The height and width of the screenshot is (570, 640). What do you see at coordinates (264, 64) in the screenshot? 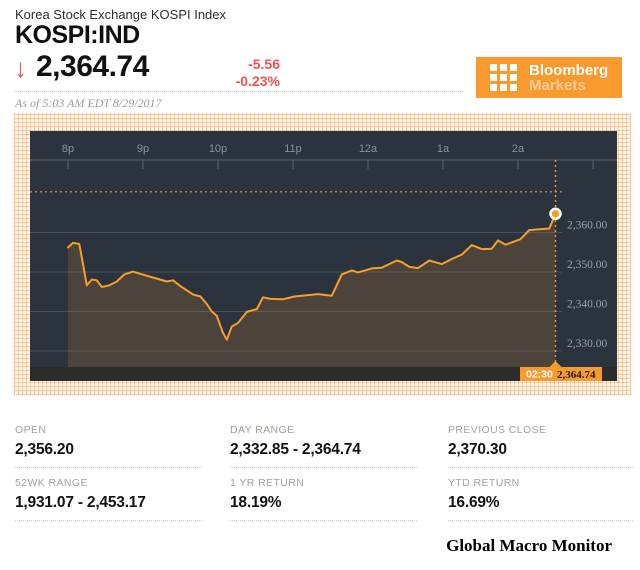
I see `price-change: -5.56` at bounding box center [264, 64].